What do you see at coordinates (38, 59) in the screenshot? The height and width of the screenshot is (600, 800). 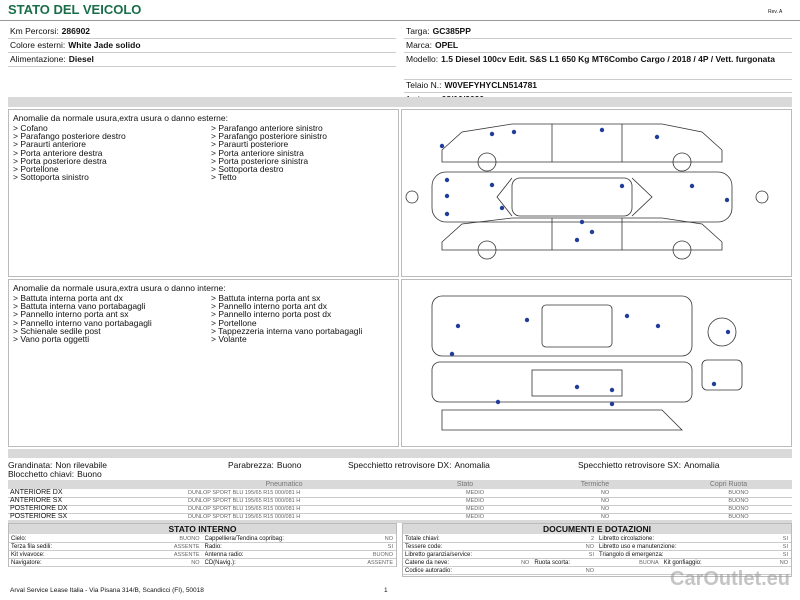 I see `info-label: Alimentazione:` at bounding box center [38, 59].